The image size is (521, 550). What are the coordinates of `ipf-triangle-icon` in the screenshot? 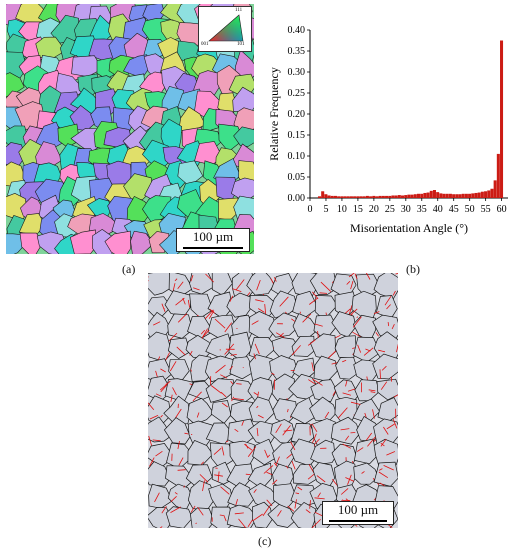 It's located at (226, 28).